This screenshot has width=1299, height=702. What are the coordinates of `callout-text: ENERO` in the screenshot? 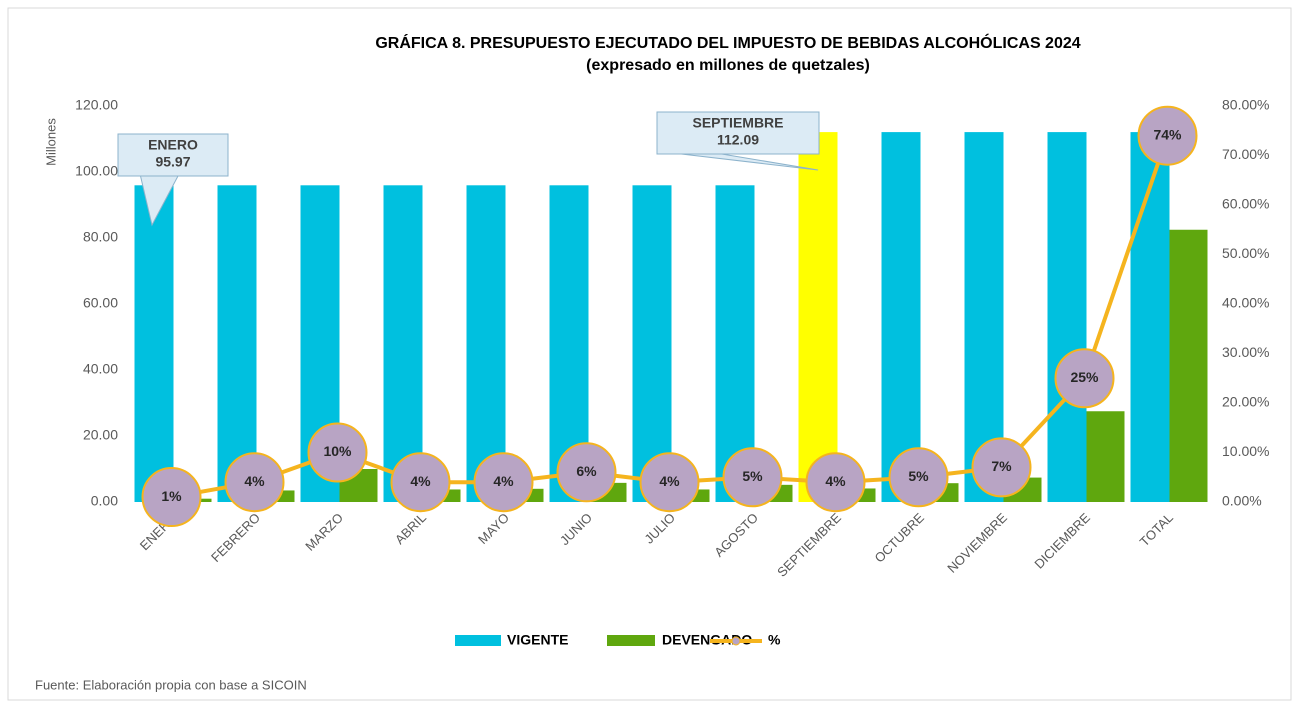 It's located at (173, 145).